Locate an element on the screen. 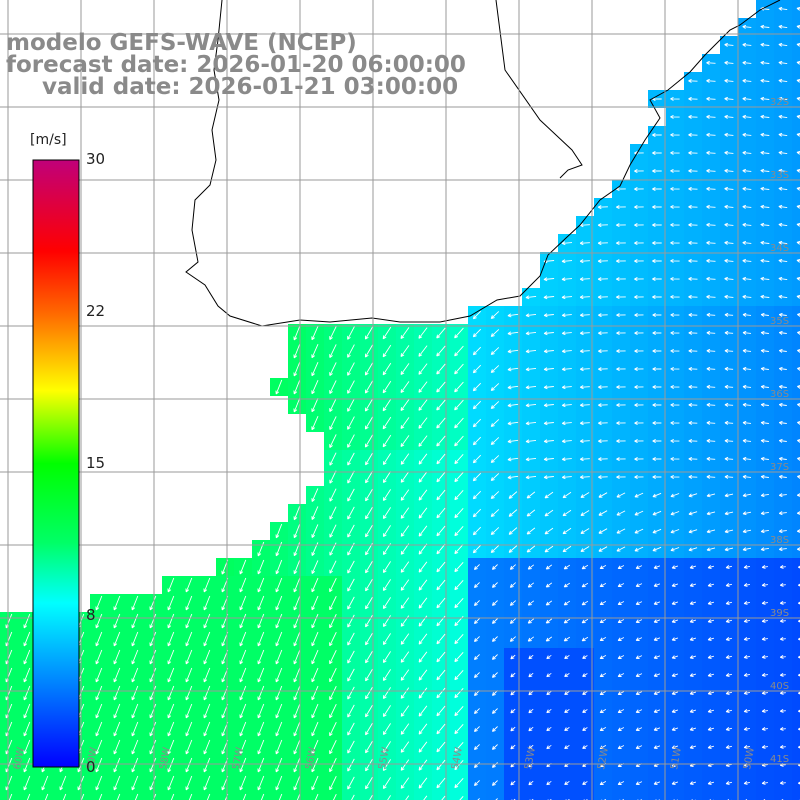 This screenshot has width=800, height=800. latitude-label: 34S is located at coordinates (779, 248).